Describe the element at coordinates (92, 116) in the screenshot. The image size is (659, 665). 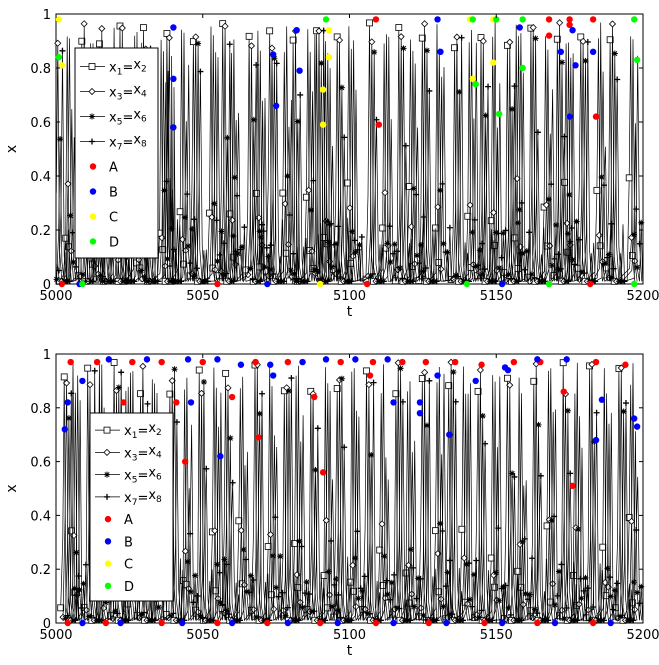
I see `legend-marker-star` at that location.